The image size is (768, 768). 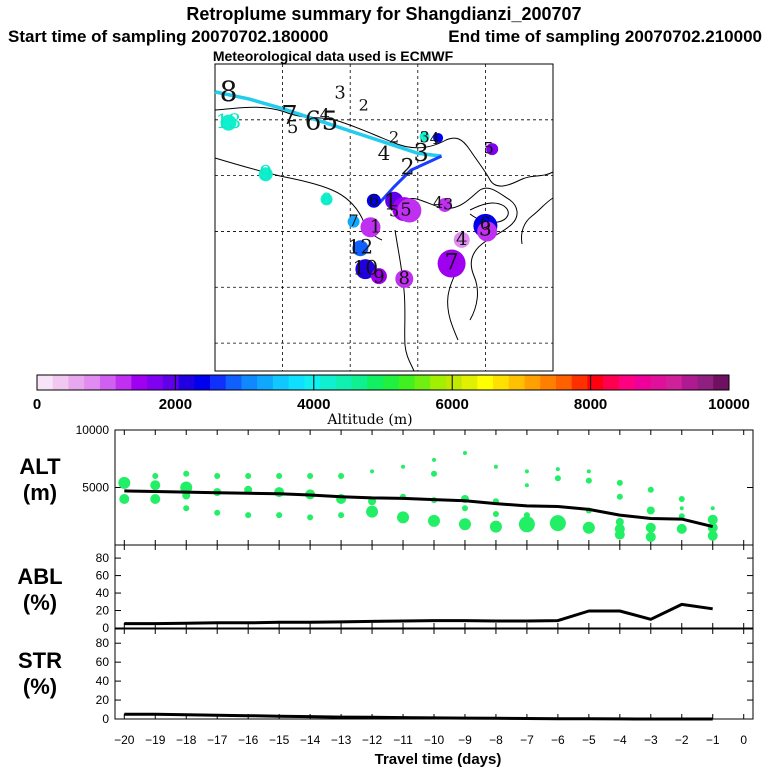 What do you see at coordinates (408, 168) in the screenshot?
I see `map-number-label: 2` at bounding box center [408, 168].